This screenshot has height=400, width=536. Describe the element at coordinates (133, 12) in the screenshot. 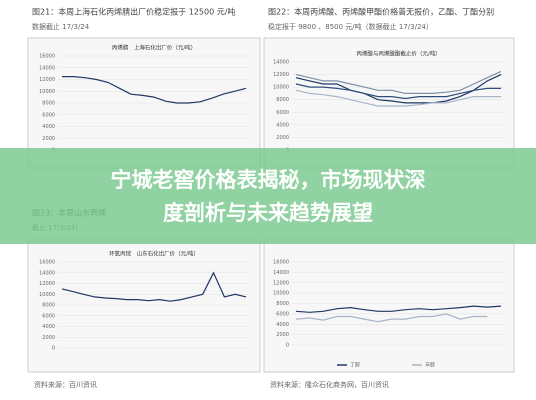

I see `chart-title: 图21：本周上海石化丙烯腈出厂价稳定报于 12500 元/吨` at that location.